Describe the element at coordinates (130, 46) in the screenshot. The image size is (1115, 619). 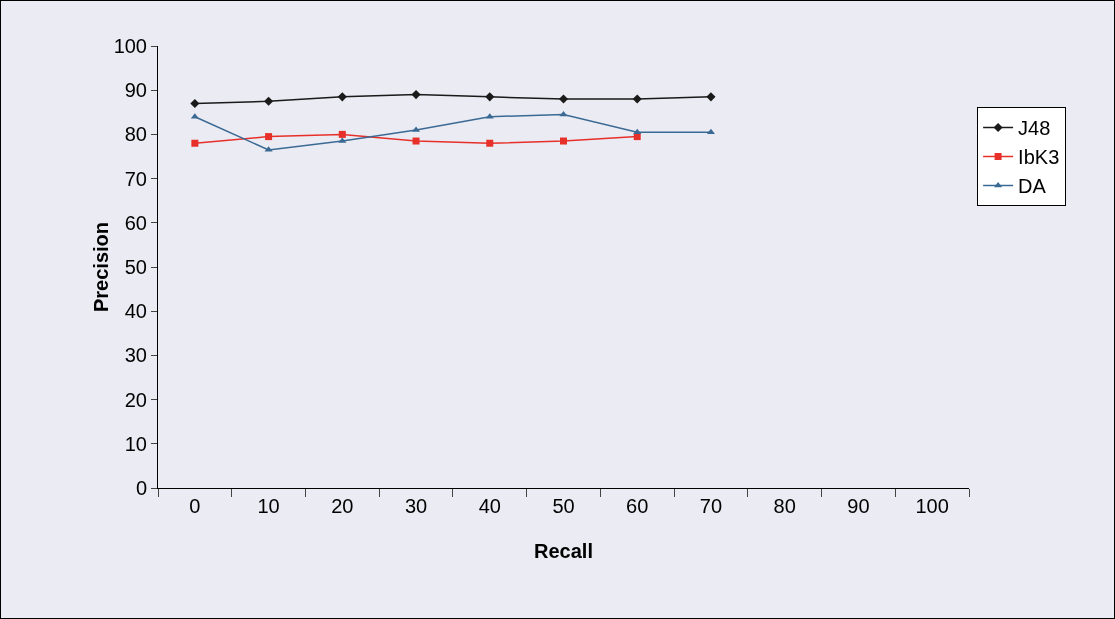
I see `y-tick-label: 100` at that location.